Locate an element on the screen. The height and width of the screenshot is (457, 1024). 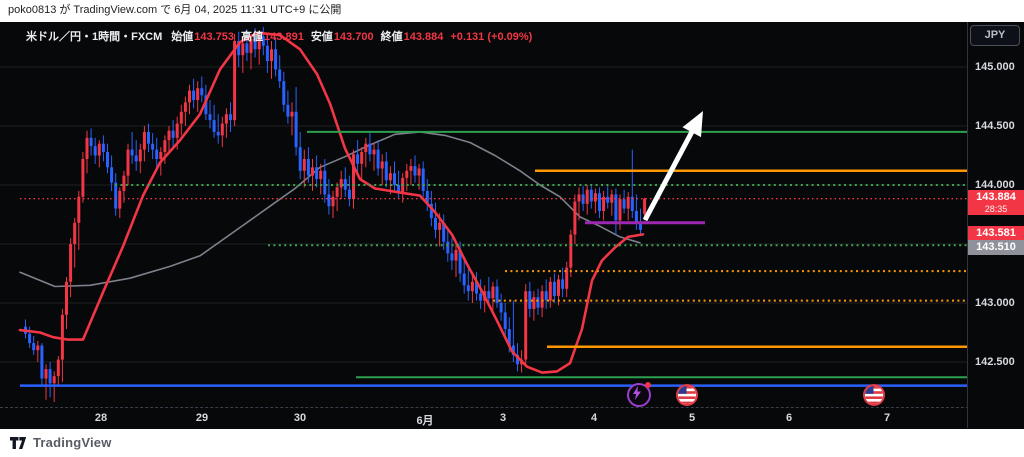
close-value: 143.884 is located at coordinates (423, 37).